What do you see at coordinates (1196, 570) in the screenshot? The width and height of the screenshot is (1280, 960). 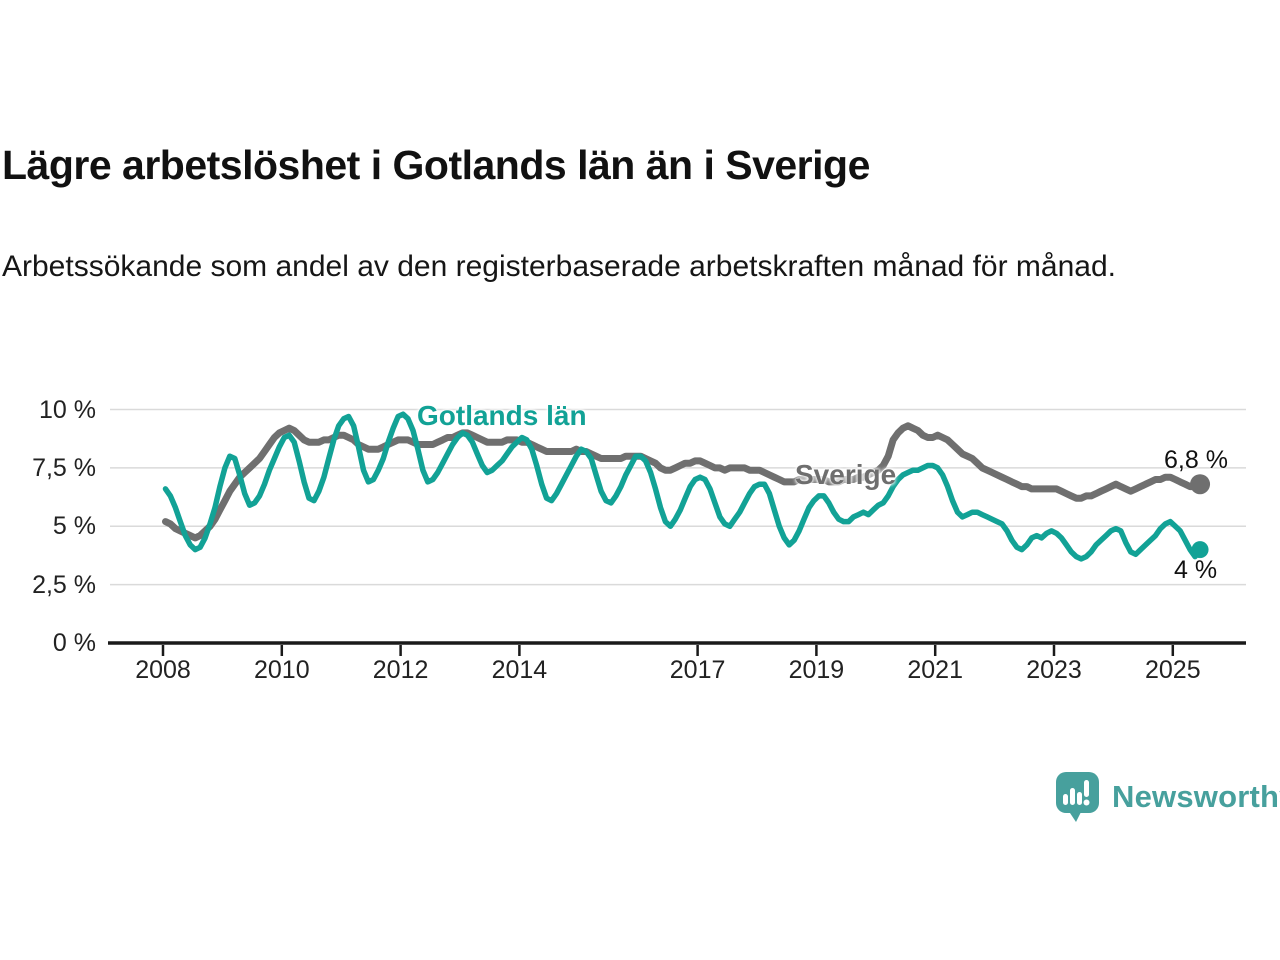 I see `end-value-label-gotland: 4 %` at bounding box center [1196, 570].